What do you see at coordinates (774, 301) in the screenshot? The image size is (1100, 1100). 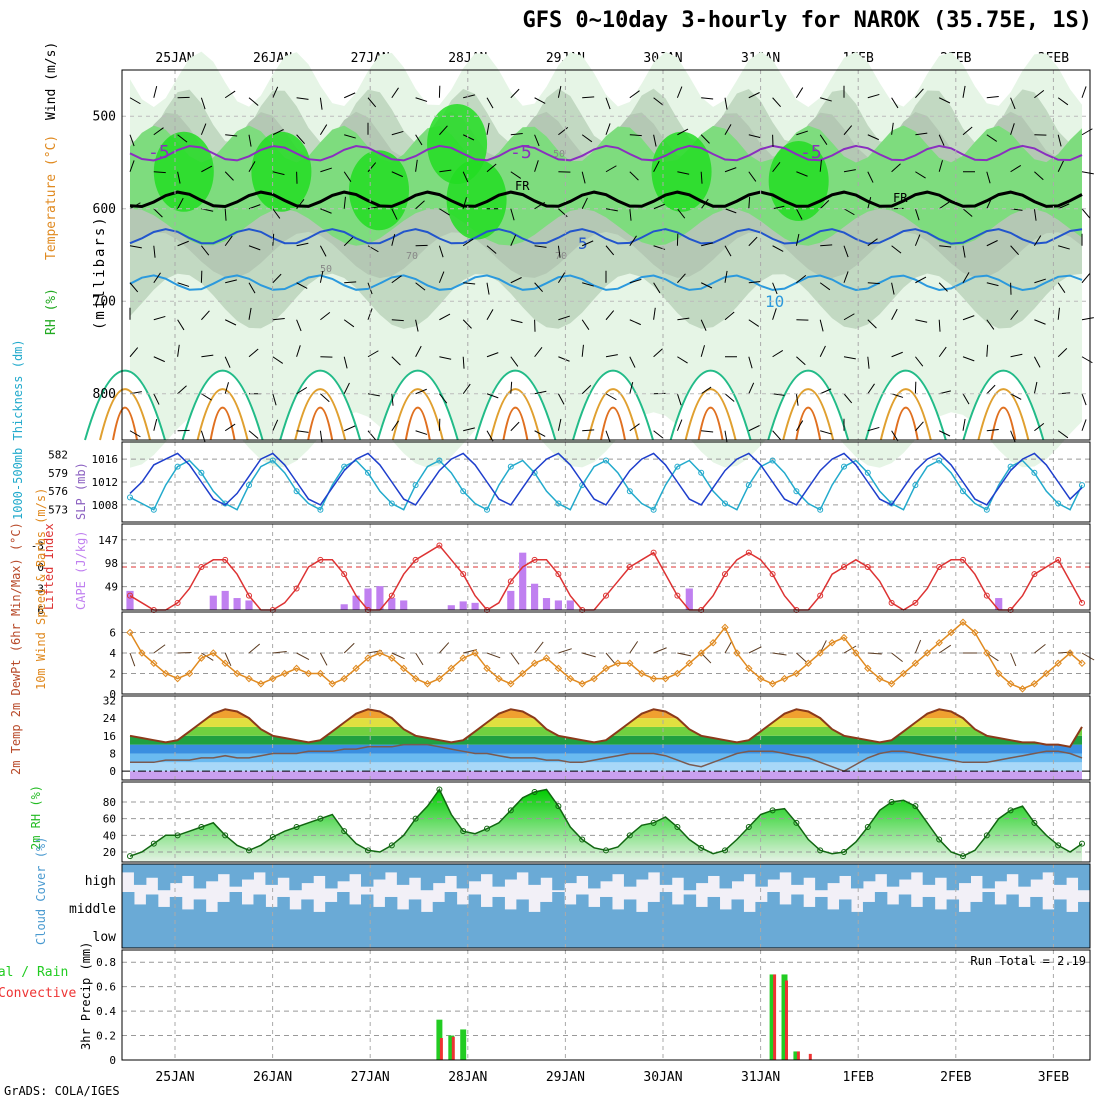 I see `contour-label: 10` at bounding box center [774, 301].